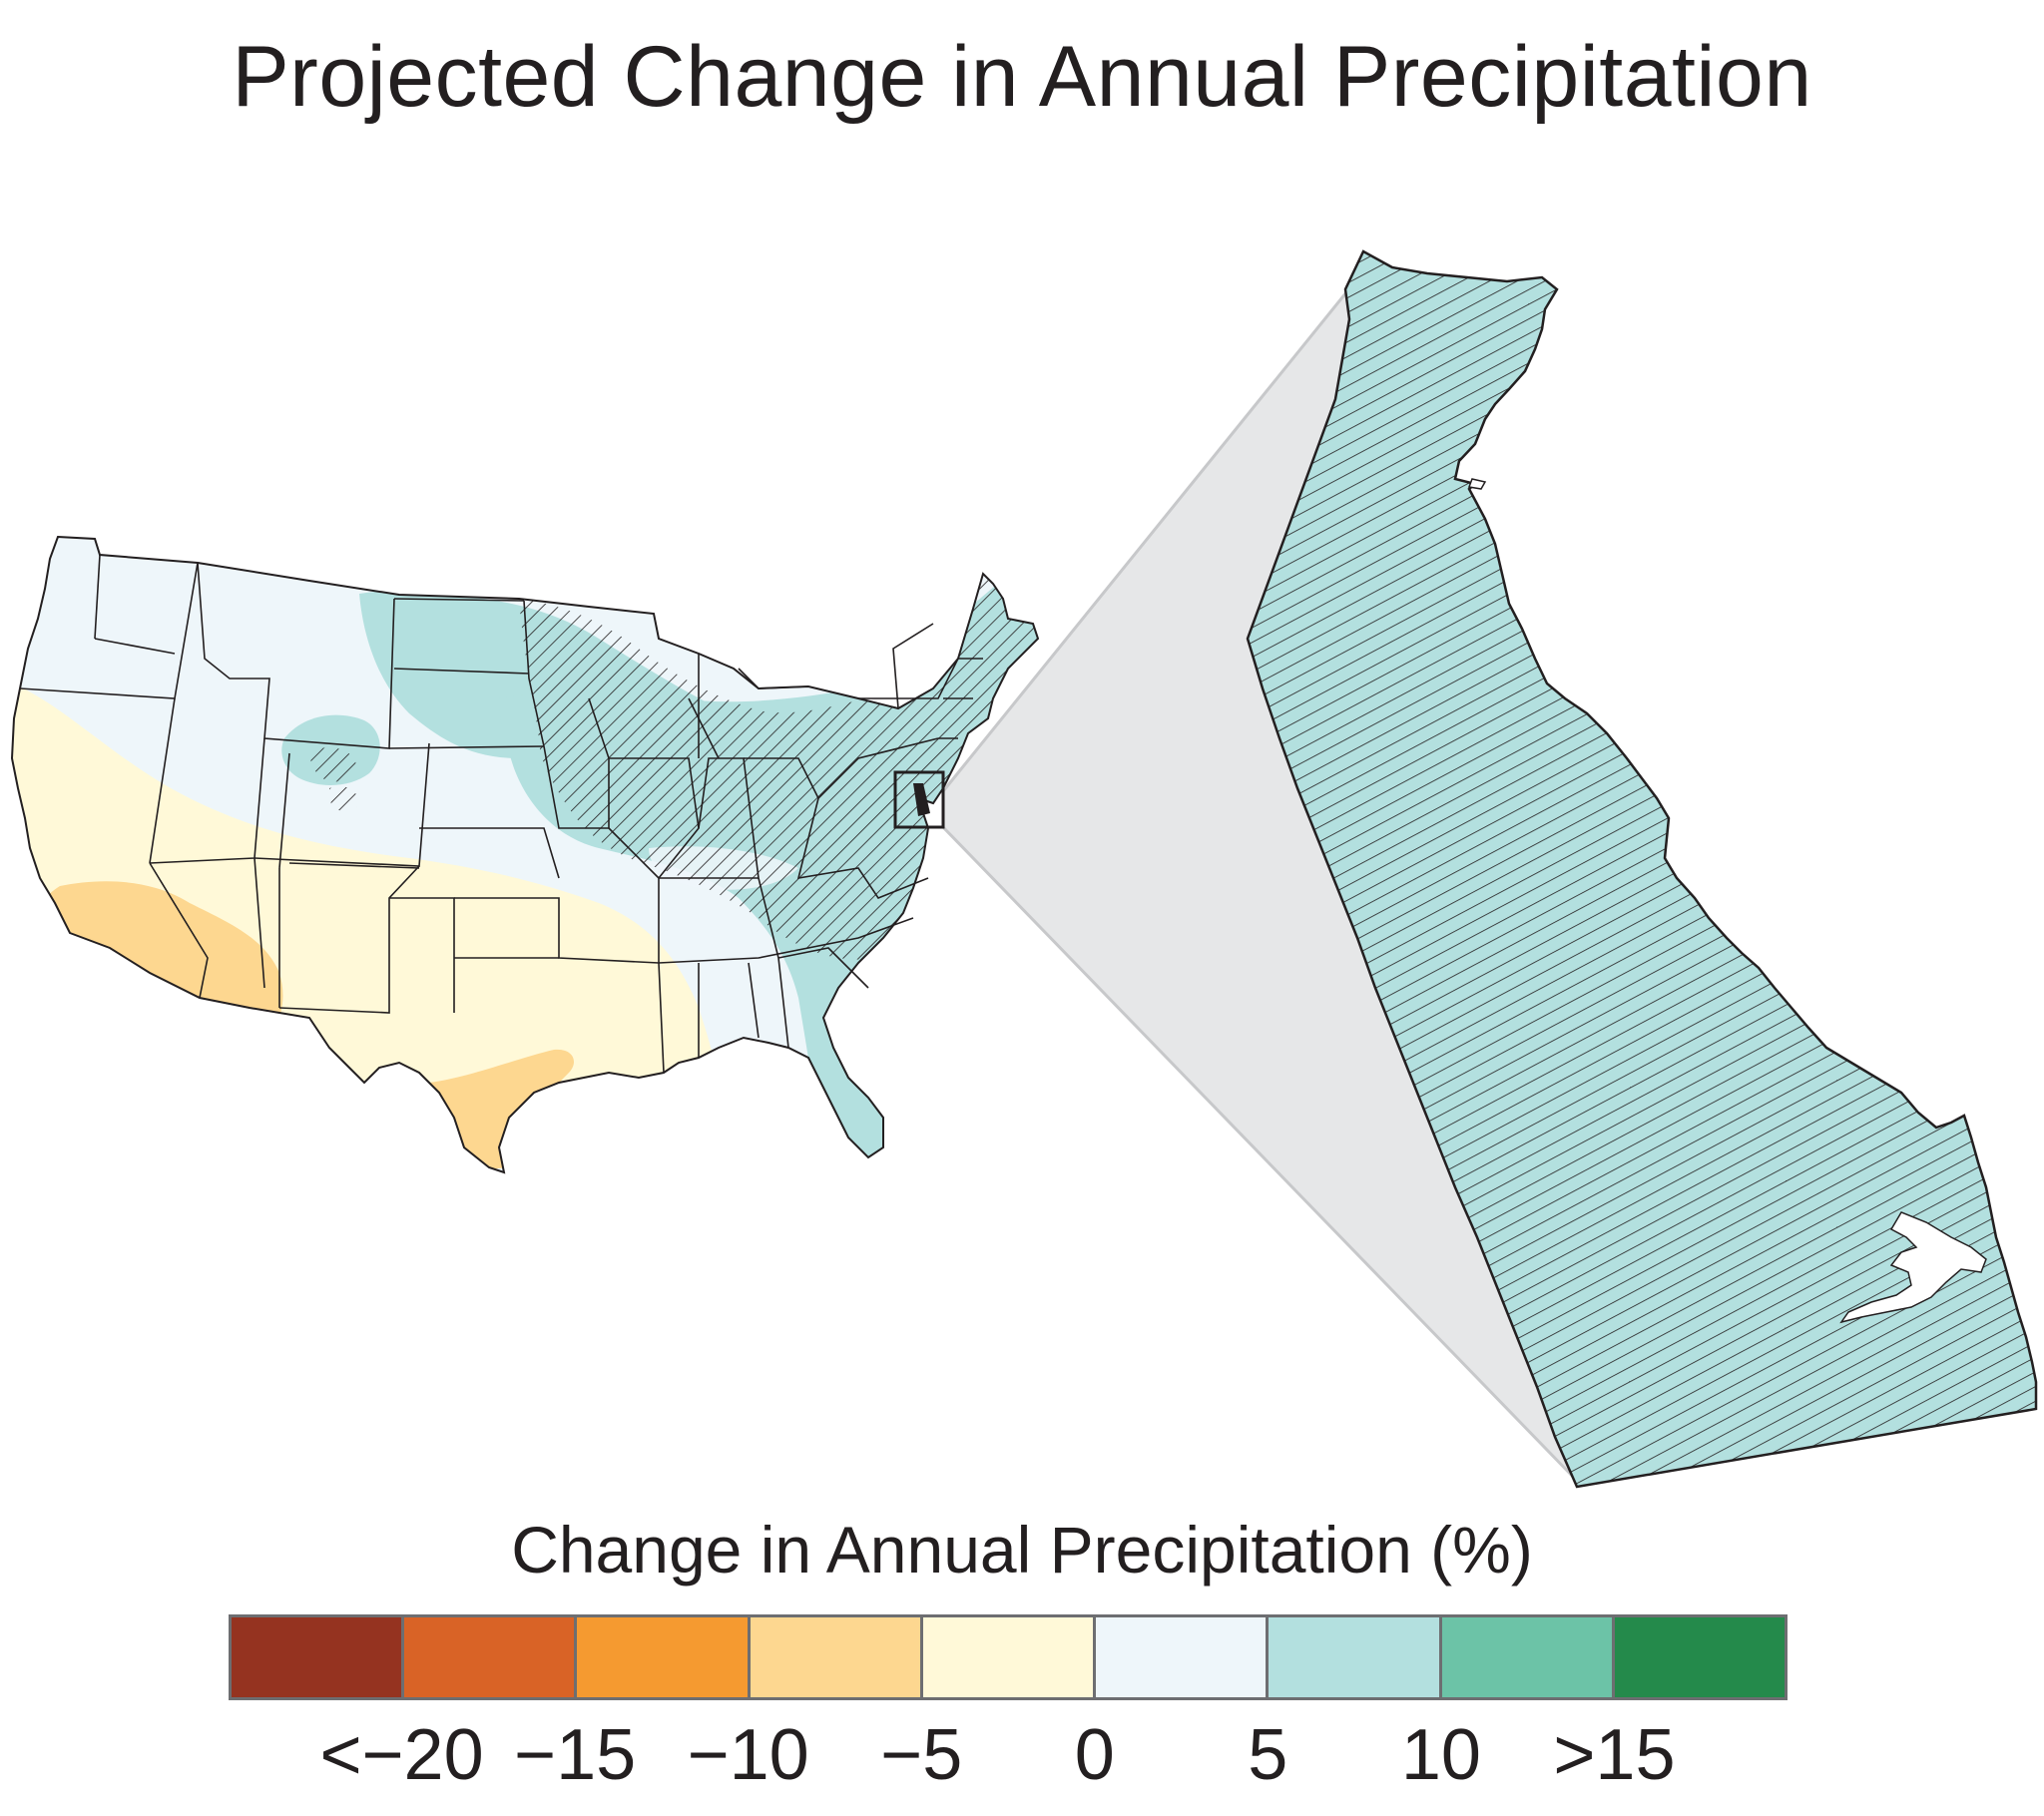  Describe the element at coordinates (1913, 1267) in the screenshot. I see `bay-cutout` at that location.